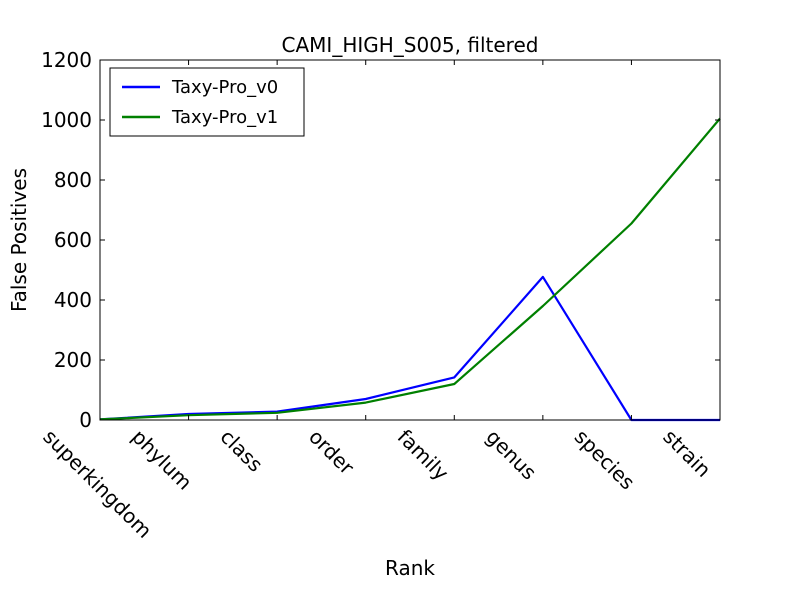  I want to click on y-tick-label-5: 1000, so click(66, 120).